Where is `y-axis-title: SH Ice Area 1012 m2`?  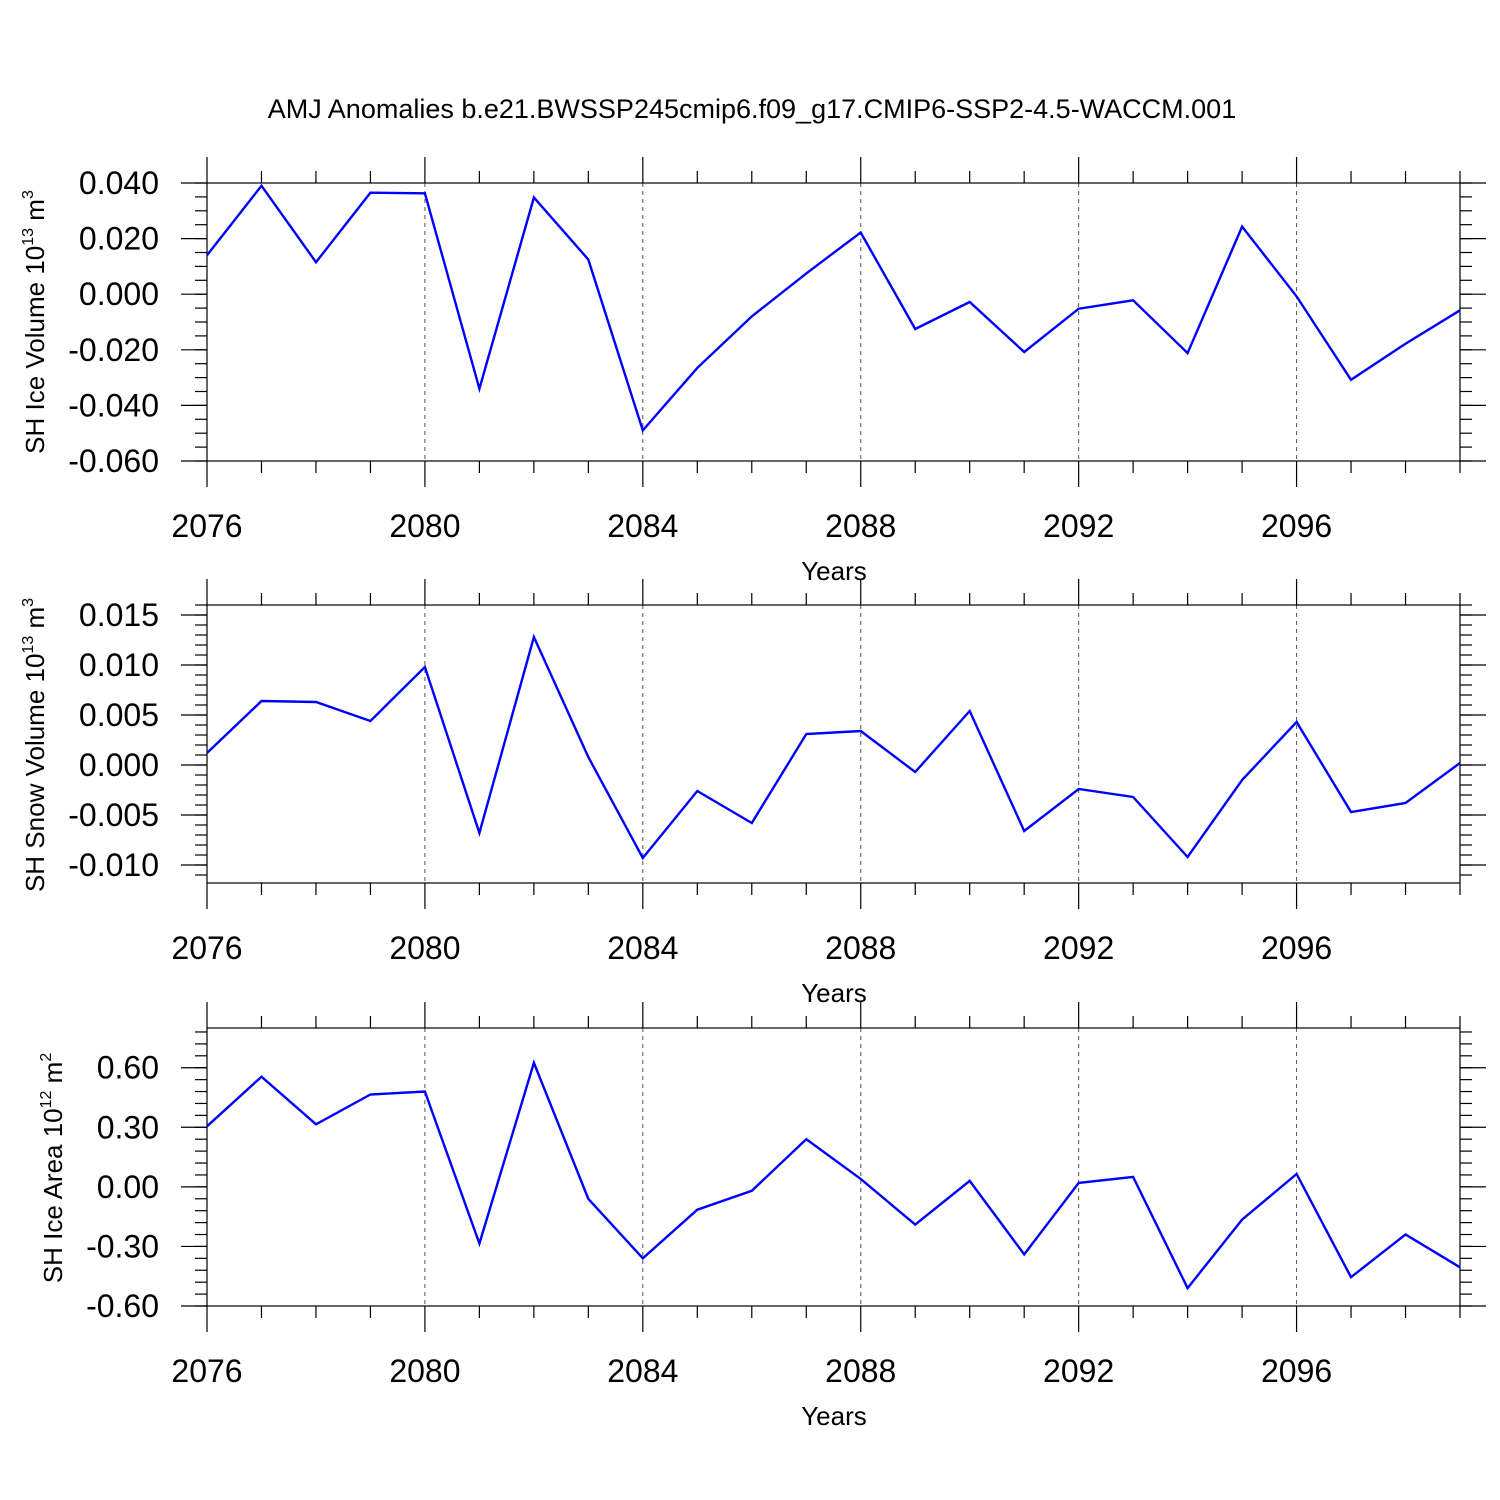 y-axis-title: SH Ice Area 1012 m2 is located at coordinates (53, 1168).